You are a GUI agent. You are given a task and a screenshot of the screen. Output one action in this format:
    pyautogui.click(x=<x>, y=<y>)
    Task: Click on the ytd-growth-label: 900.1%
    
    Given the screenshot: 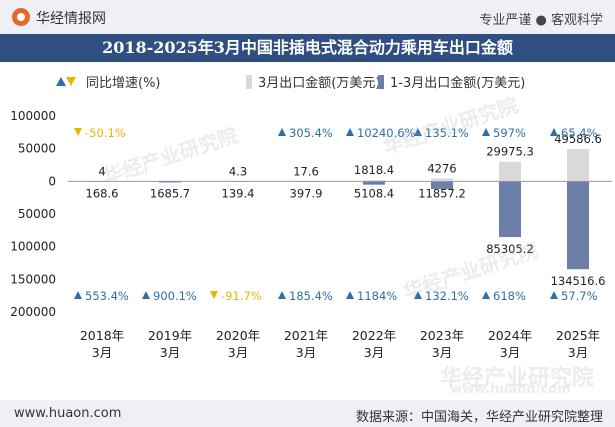 What is the action you would take?
    pyautogui.click(x=175, y=296)
    